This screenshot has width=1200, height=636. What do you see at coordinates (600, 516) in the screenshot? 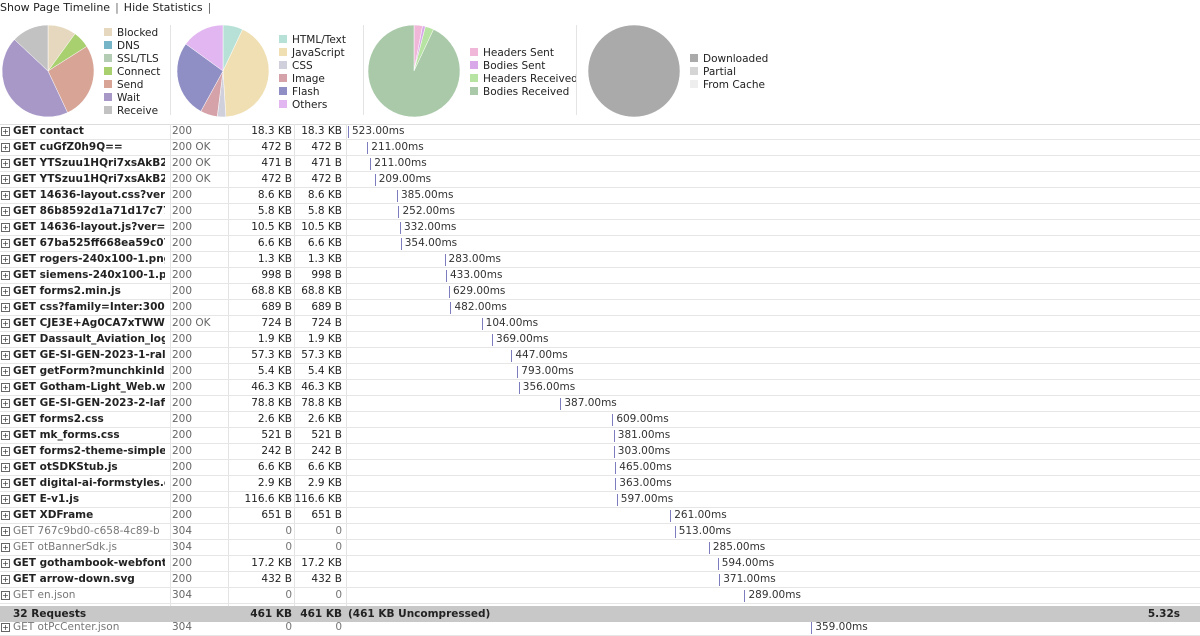
I see `request-row: + GET XDFrame 200 651 B 651 B 261.00ms` at bounding box center [600, 516].